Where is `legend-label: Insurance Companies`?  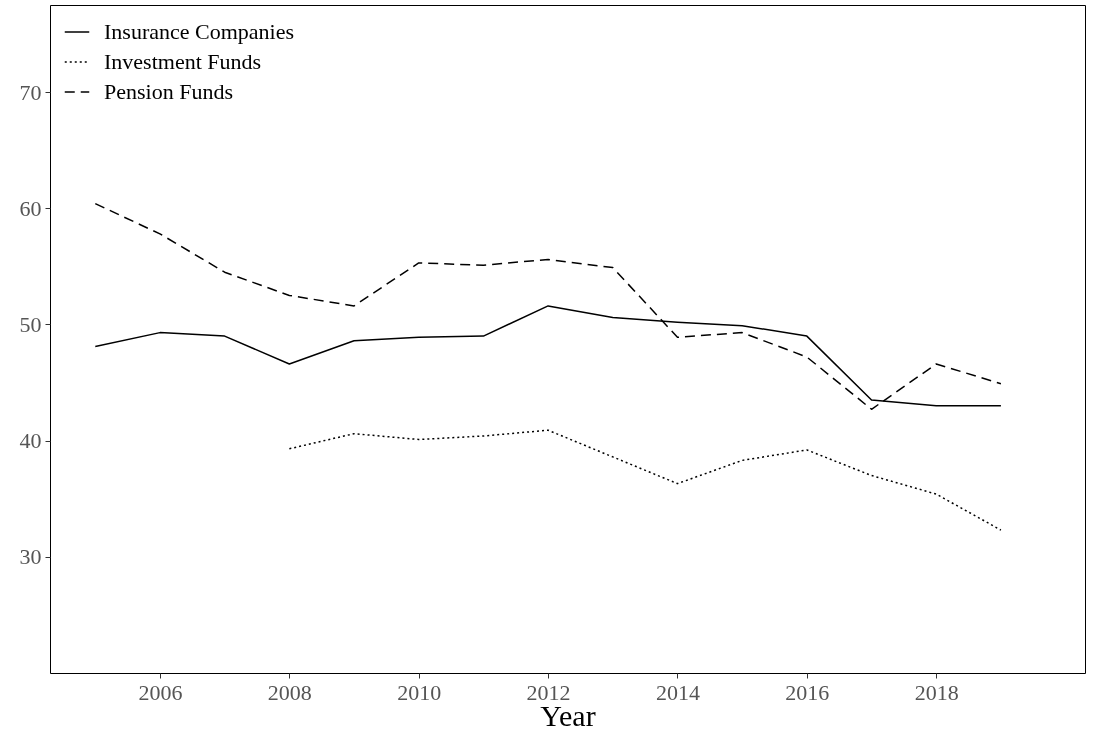
legend-label: Insurance Companies is located at coordinates (199, 31).